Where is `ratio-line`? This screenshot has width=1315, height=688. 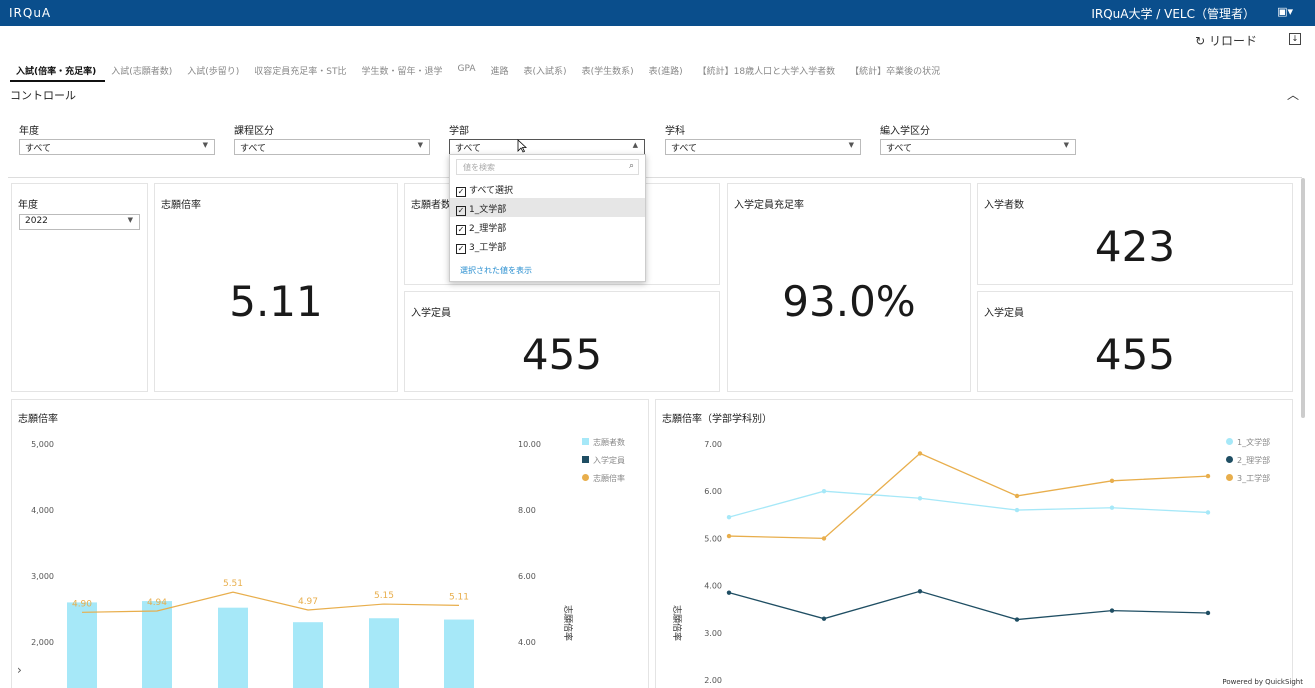
ratio-line is located at coordinates (270, 602).